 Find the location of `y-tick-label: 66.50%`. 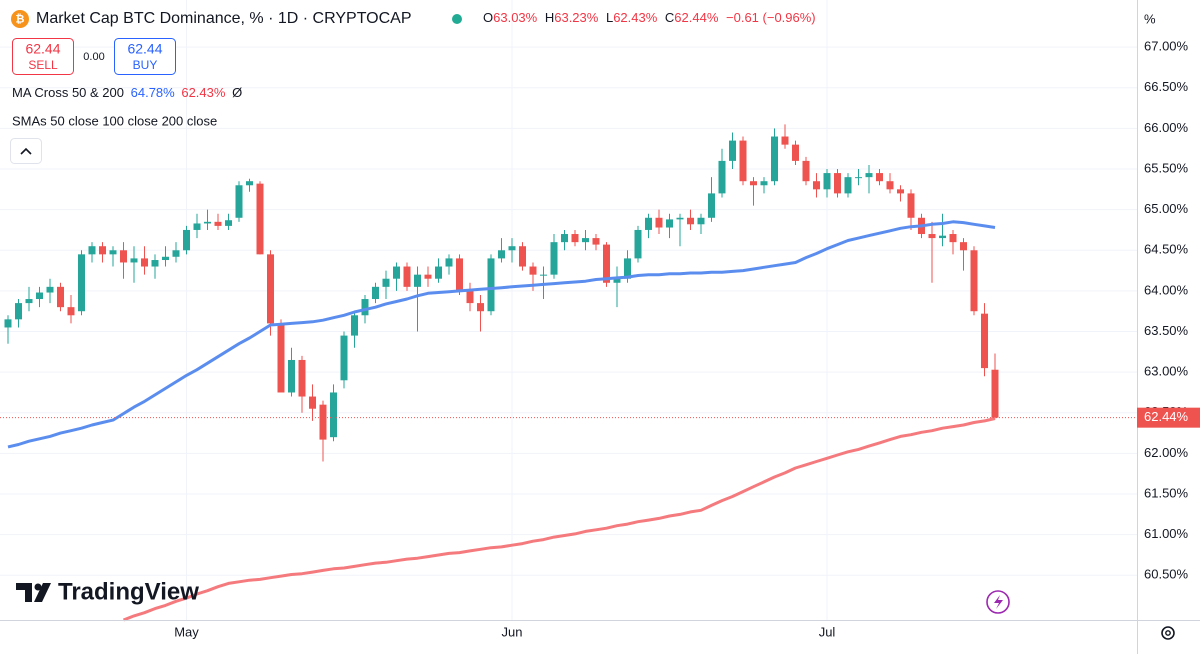

y-tick-label: 66.50% is located at coordinates (1166, 86).